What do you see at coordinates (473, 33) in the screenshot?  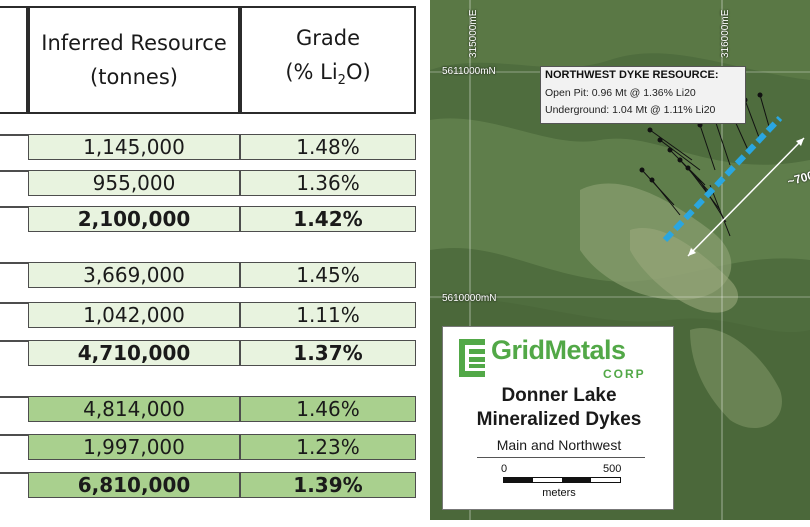 I see `easting-label-1: 315000mE` at bounding box center [473, 33].